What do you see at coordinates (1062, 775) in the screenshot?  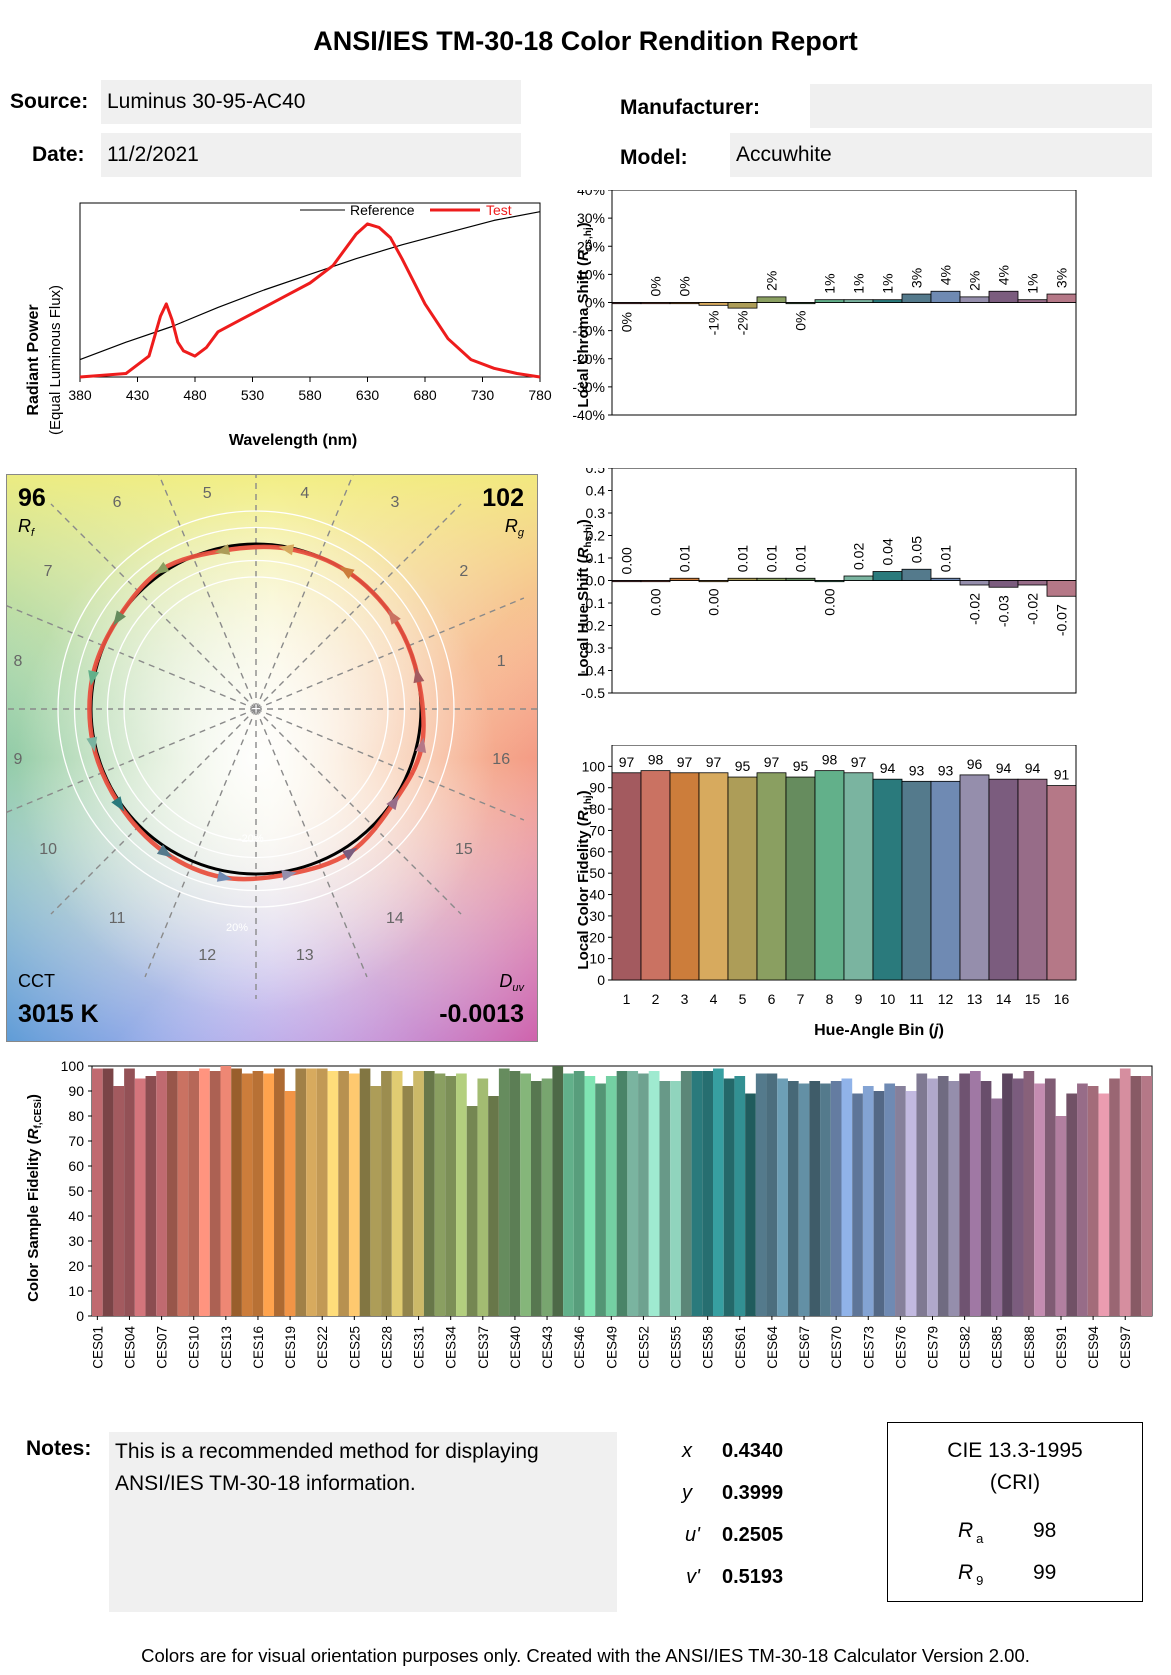 I see `bar-label: 91` at bounding box center [1062, 775].